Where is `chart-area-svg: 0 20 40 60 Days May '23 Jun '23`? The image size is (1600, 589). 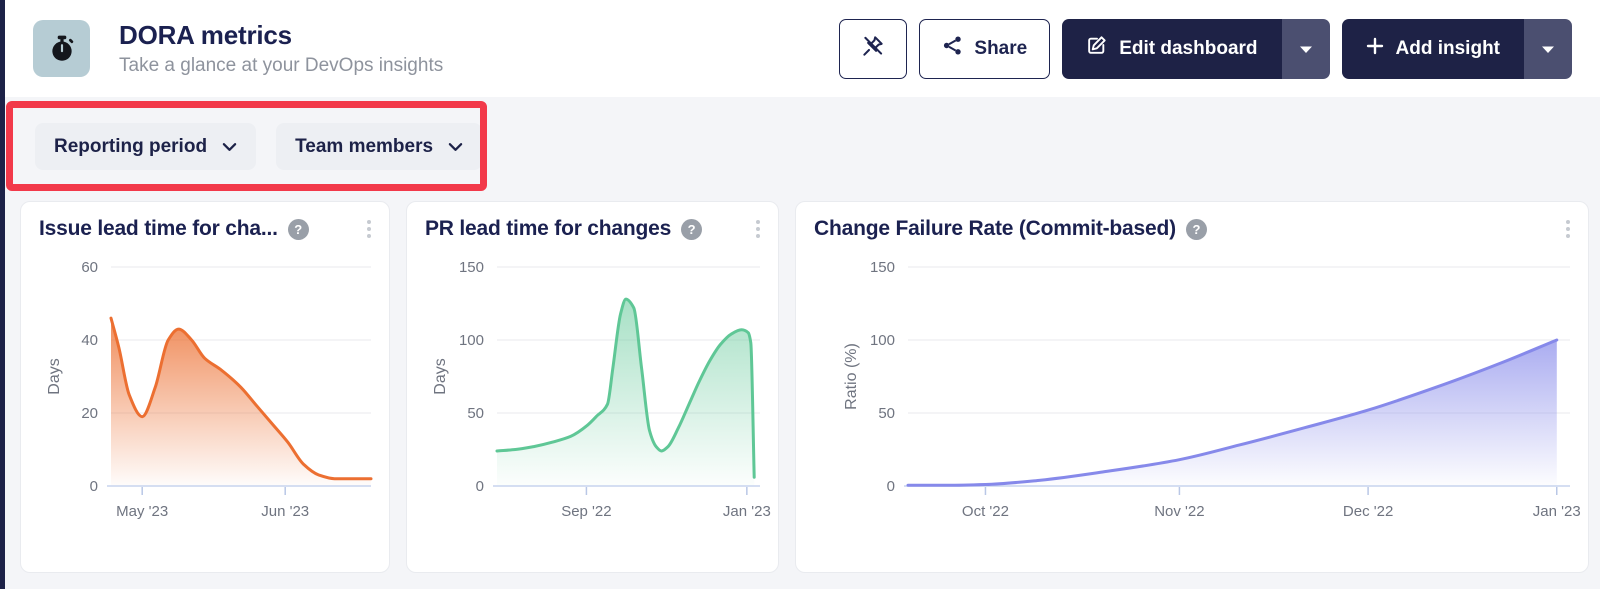 chart-area-svg: 0 20 40 60 Days May '23 Jun '23 is located at coordinates (209, 389).